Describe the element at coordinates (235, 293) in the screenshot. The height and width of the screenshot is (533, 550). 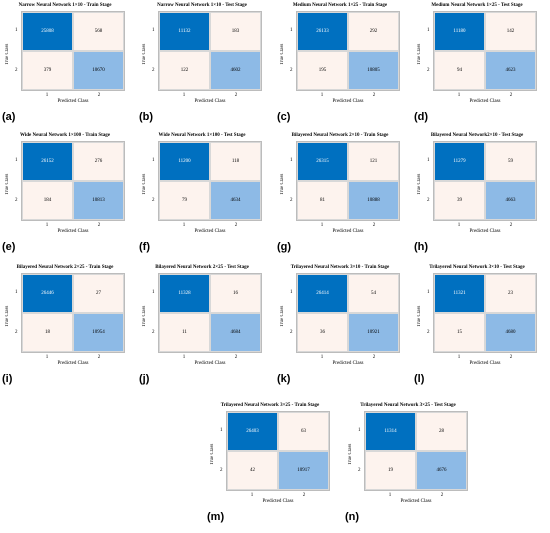
I see `matrix-cell: 16` at that location.